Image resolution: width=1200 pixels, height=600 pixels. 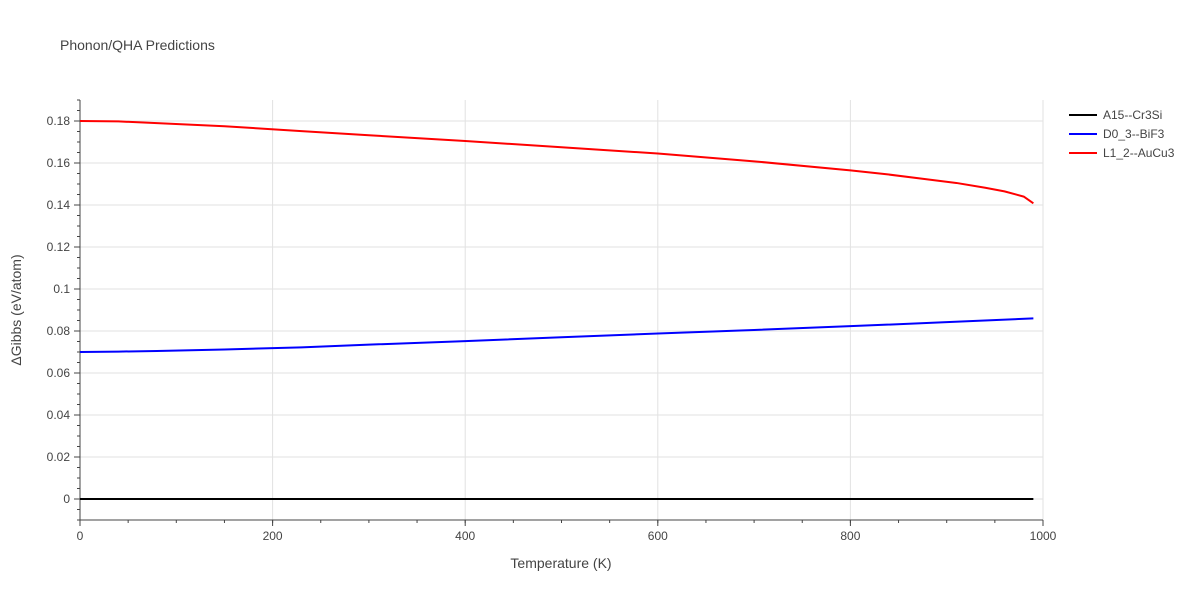 I want to click on y-tick-label: 0.12, so click(x=59, y=247).